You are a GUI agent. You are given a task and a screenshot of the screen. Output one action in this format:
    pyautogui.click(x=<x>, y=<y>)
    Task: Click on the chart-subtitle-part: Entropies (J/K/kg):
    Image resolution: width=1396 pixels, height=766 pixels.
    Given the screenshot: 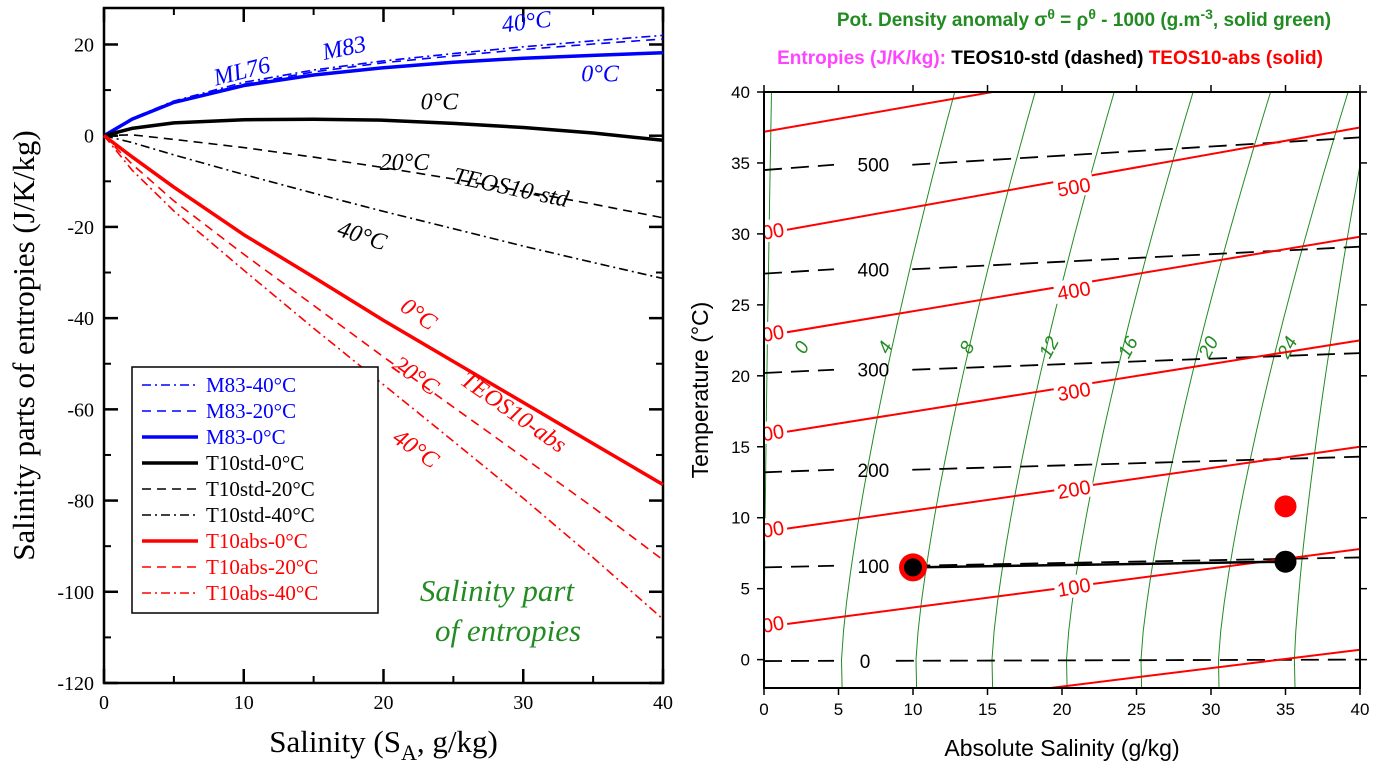 What is the action you would take?
    pyautogui.click(x=864, y=58)
    